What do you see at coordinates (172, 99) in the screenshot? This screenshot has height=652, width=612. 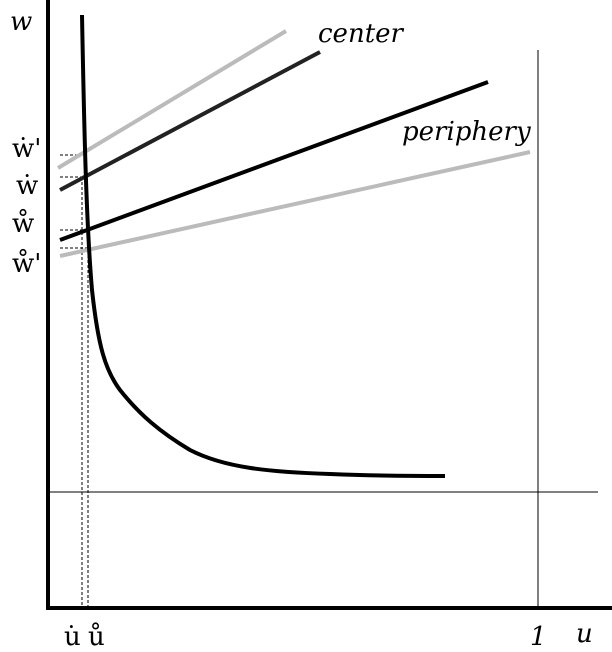 I see `center-line-light` at bounding box center [172, 99].